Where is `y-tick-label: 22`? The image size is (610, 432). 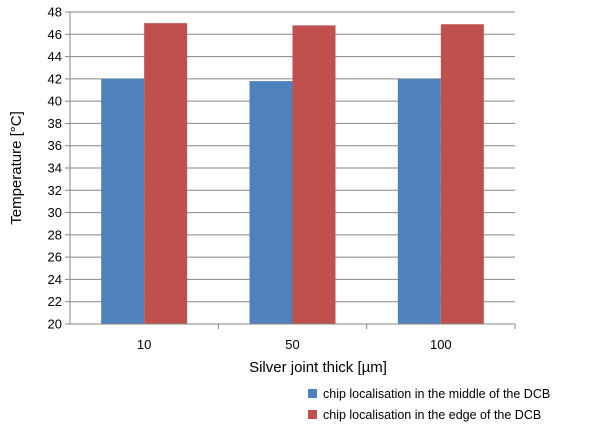 y-tick-label: 22 is located at coordinates (55, 301).